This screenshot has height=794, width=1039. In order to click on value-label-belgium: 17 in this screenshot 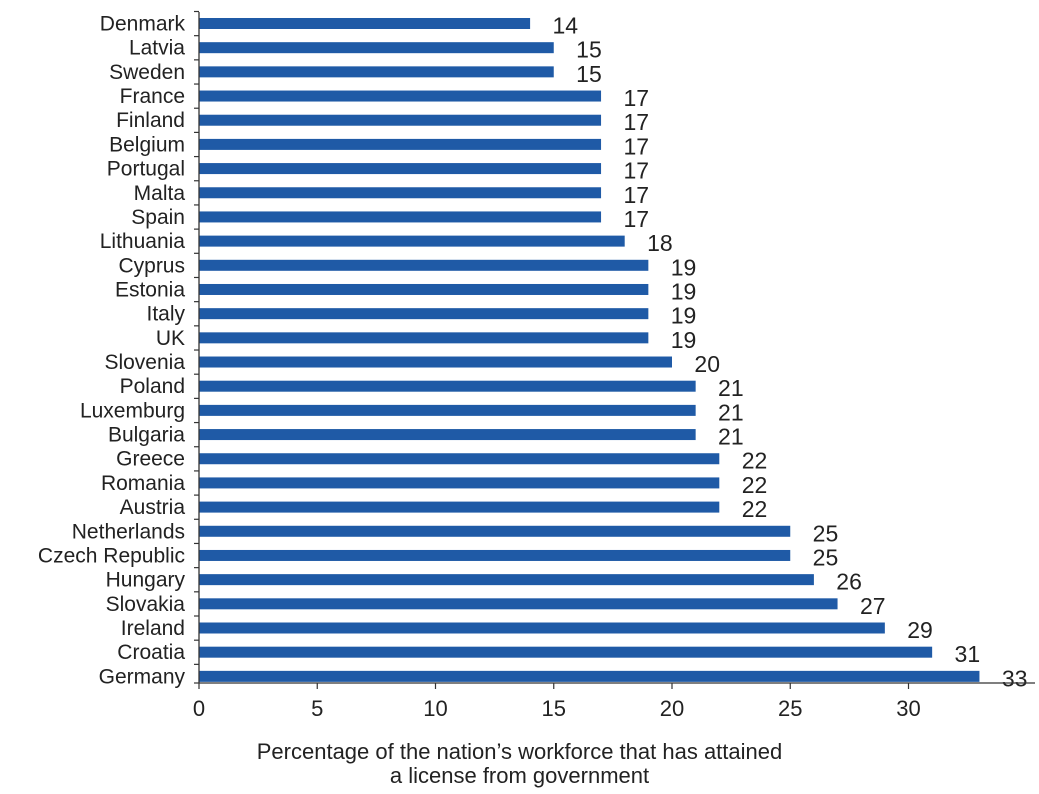, I will do `click(636, 146)`.